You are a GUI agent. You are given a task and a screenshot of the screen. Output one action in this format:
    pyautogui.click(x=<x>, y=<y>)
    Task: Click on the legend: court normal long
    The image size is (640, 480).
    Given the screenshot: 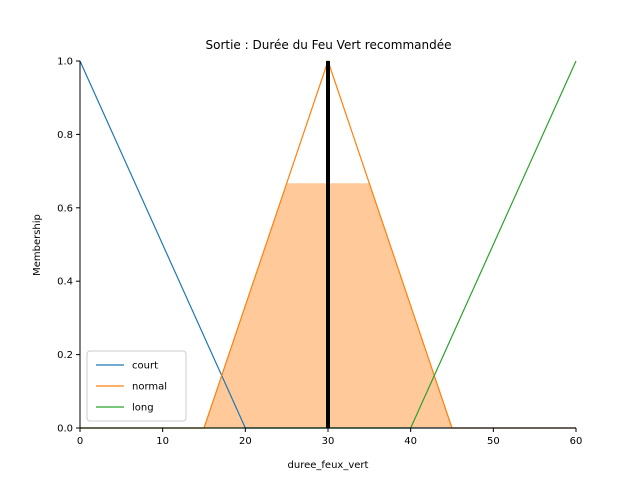 What is the action you would take?
    pyautogui.click(x=136, y=386)
    